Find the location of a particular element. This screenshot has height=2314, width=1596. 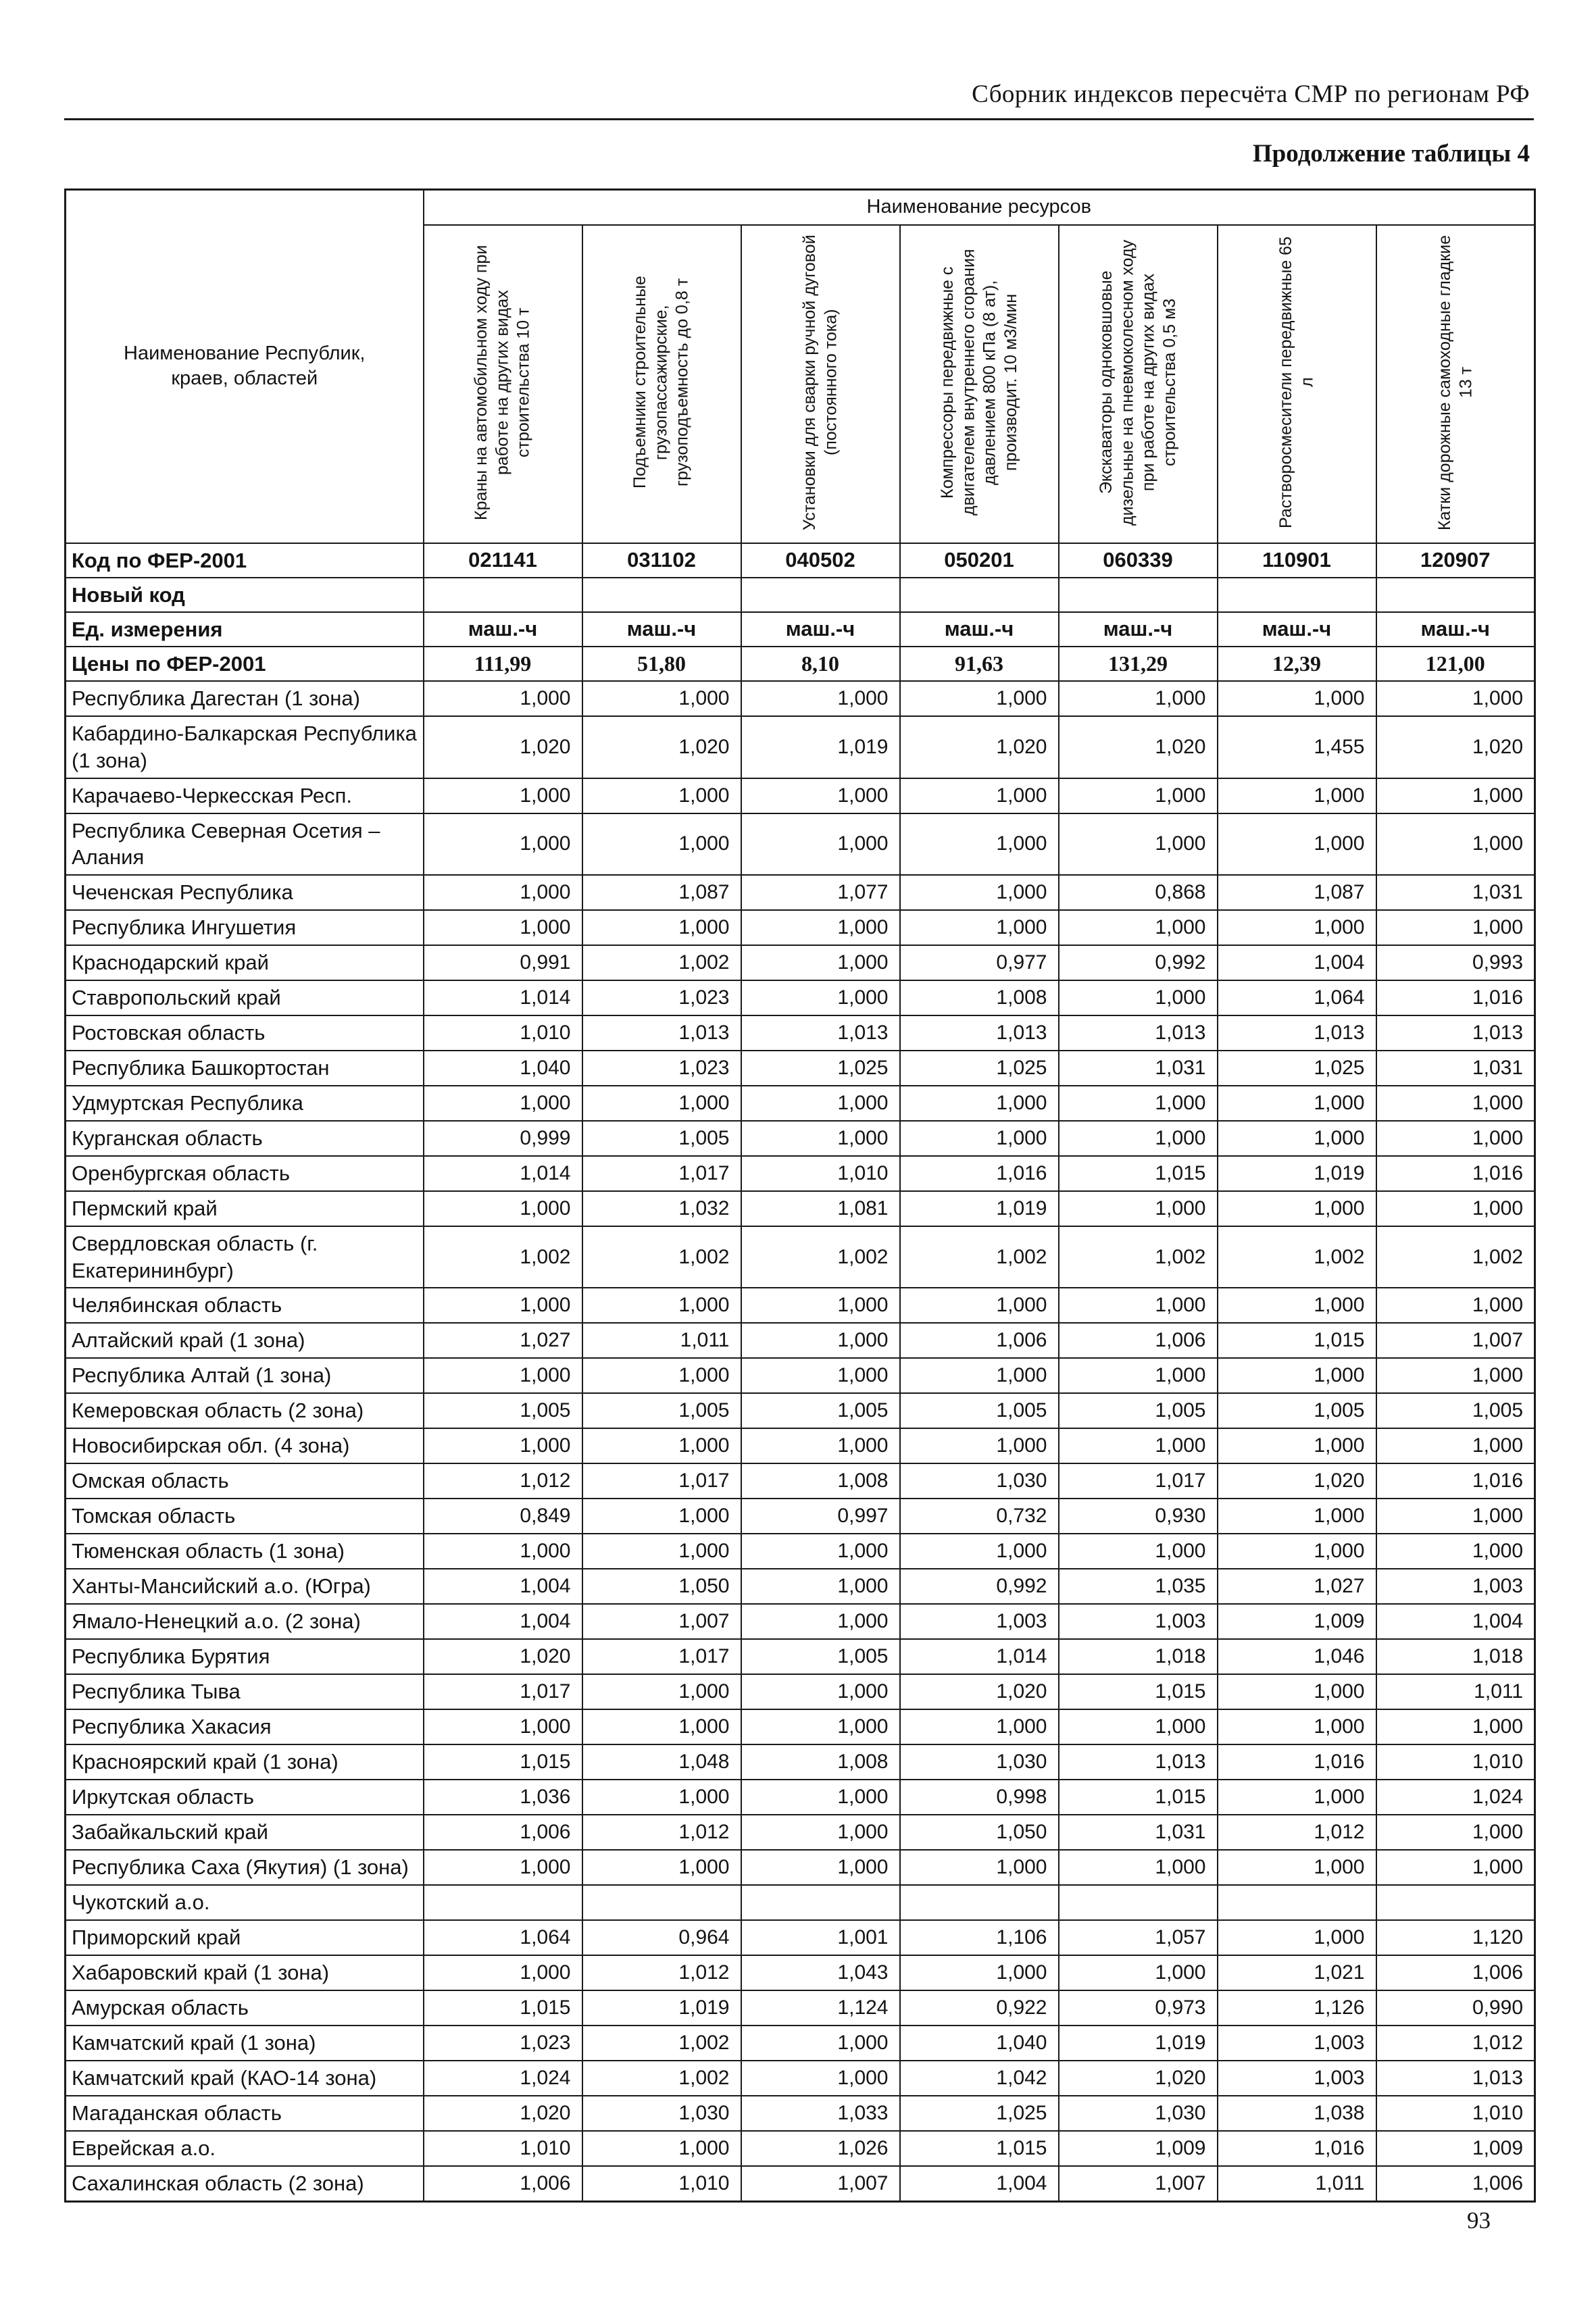

index-value: 0,973 is located at coordinates (1137, 2009).